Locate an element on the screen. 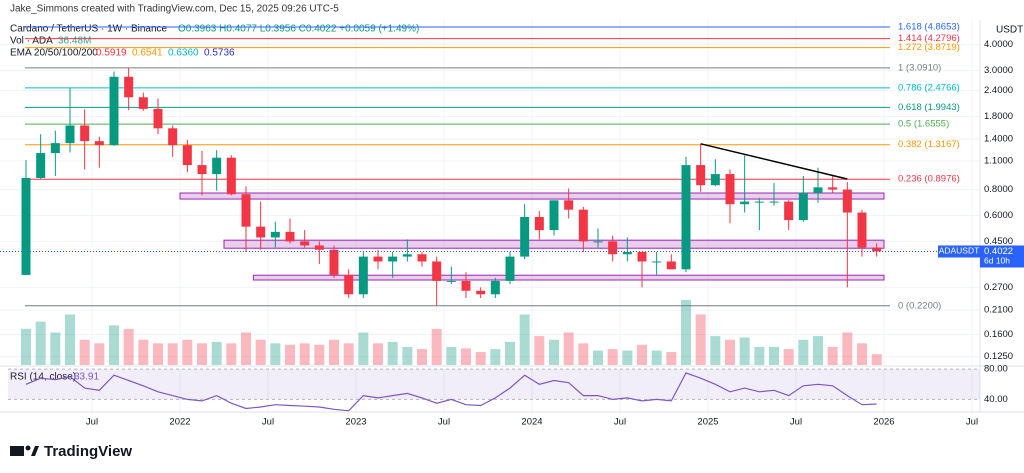 The height and width of the screenshot is (473, 1024). ema-value: 0.5919 is located at coordinates (111, 53).